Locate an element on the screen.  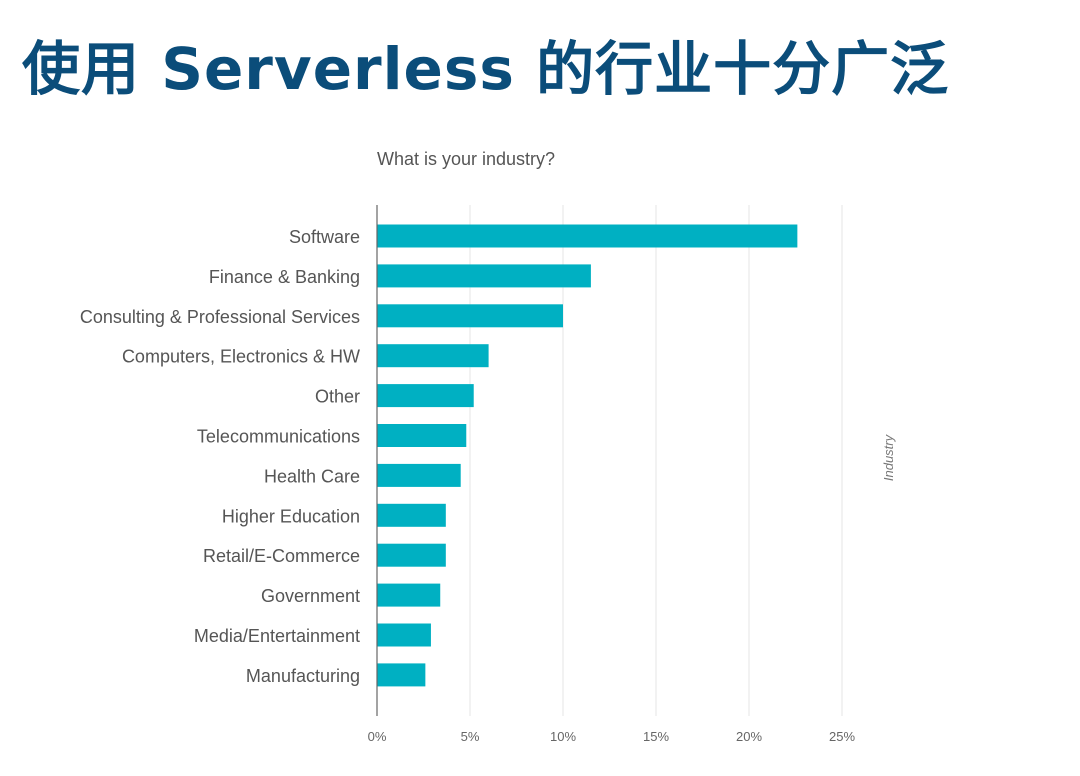
category-label: Higher Education is located at coordinates (291, 516).